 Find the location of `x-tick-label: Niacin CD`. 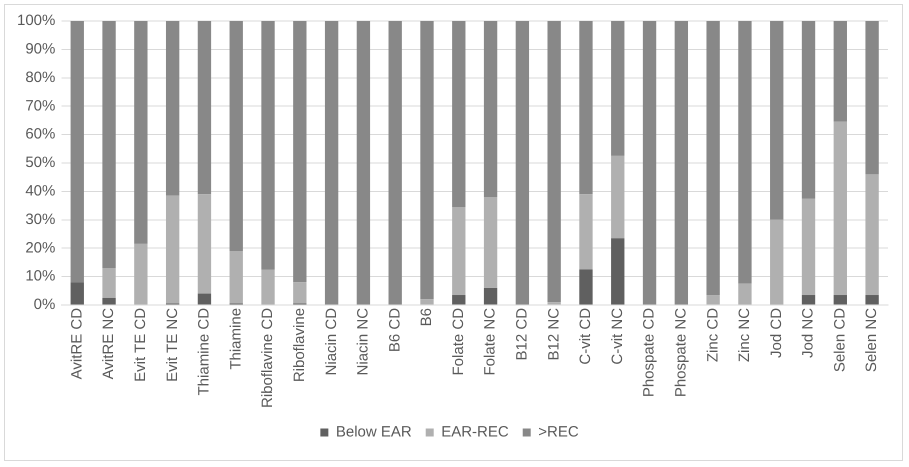

x-tick-label: Niacin CD is located at coordinates (331, 342).